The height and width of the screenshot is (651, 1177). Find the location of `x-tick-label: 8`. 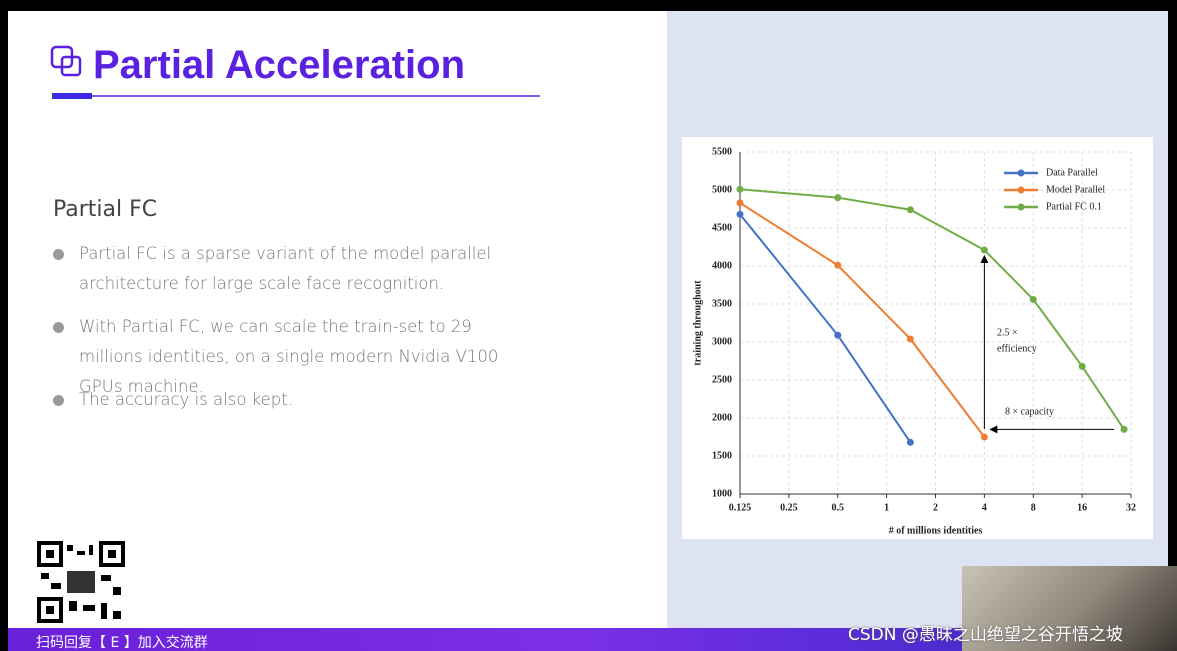

x-tick-label: 8 is located at coordinates (1033, 507).